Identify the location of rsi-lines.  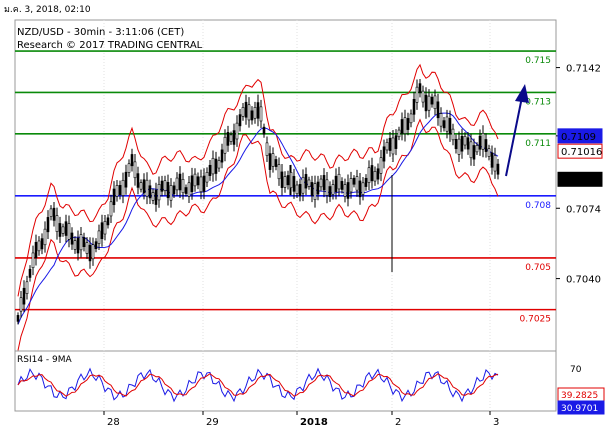
(258, 385).